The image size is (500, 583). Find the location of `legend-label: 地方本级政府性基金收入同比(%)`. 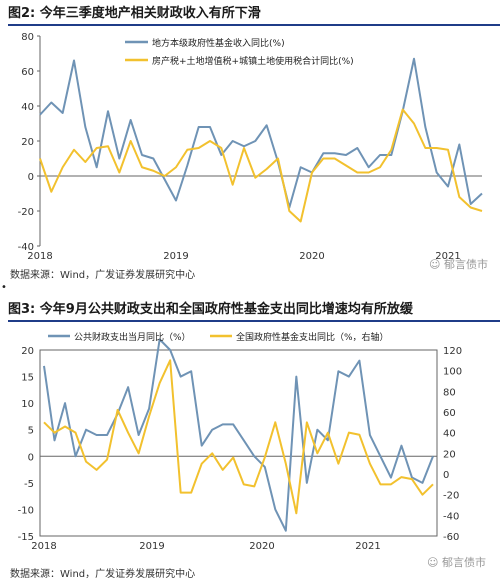

legend-label: 地方本级政府性基金收入同比(%) is located at coordinates (218, 43).